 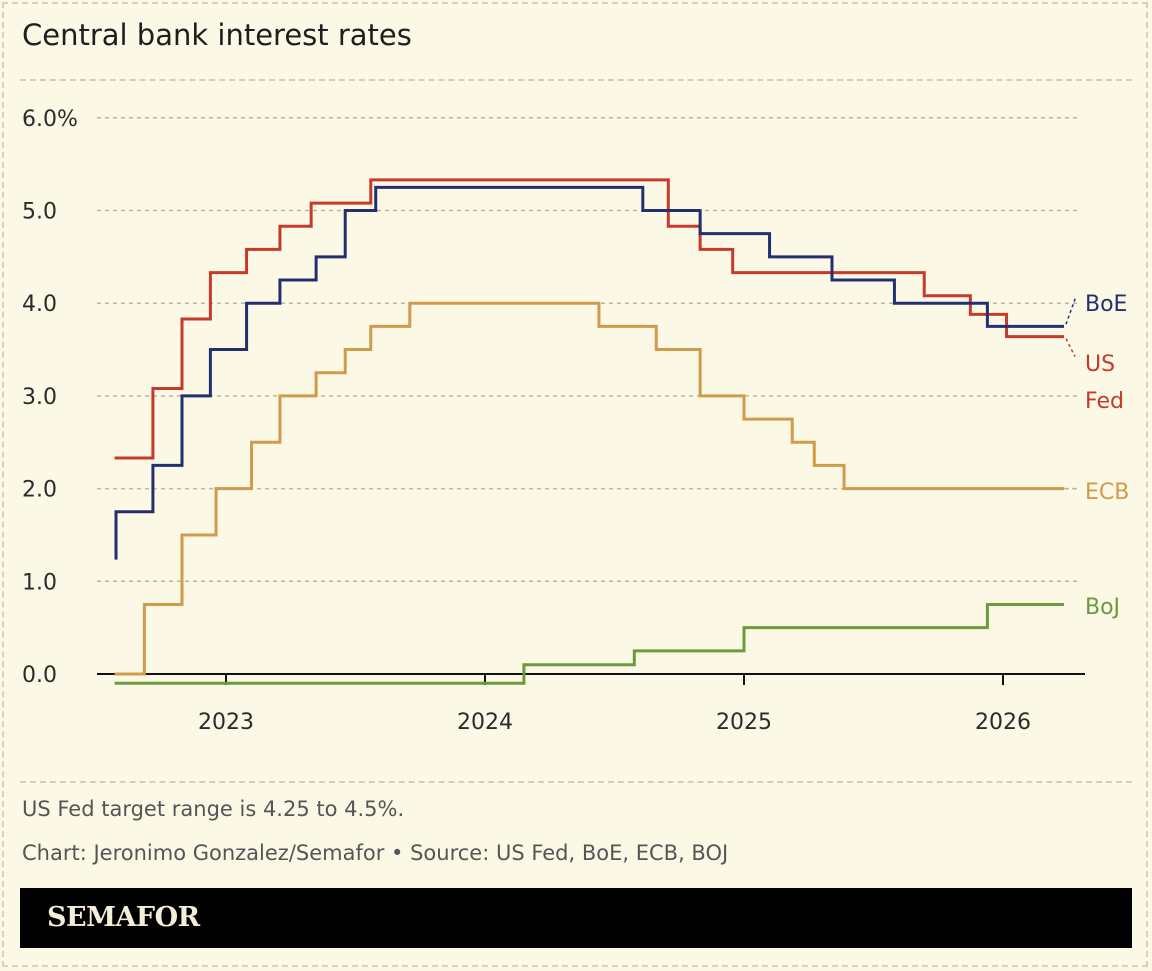 I want to click on series-line-boj, so click(x=589, y=643).